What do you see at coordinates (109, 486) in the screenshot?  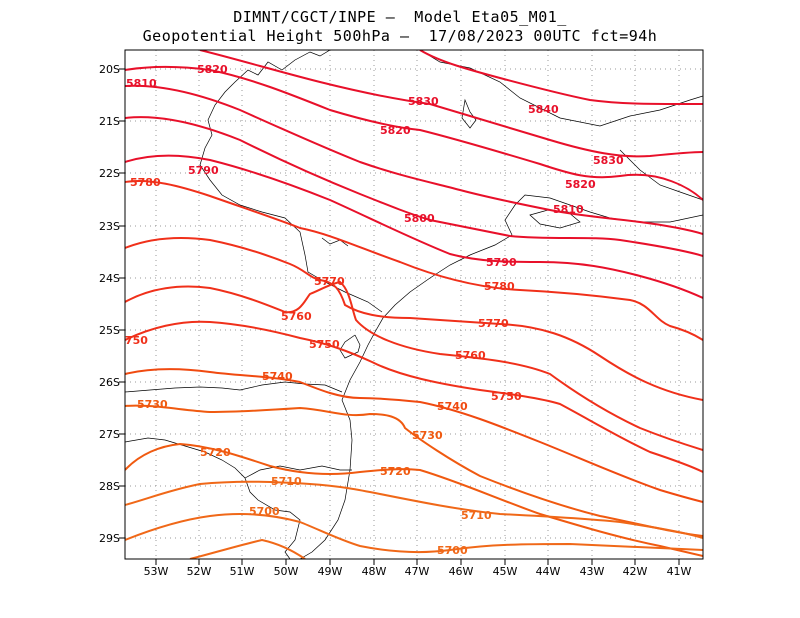 I see `lat-tick-label: 28S` at bounding box center [109, 486].